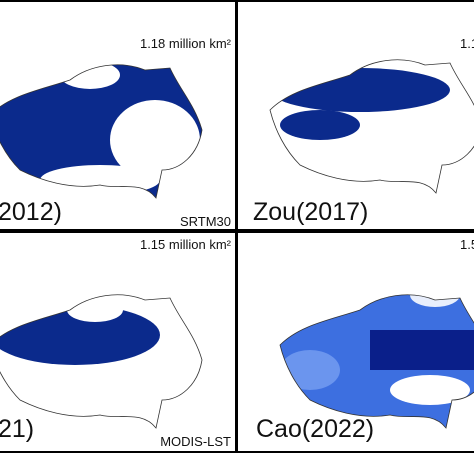 The image size is (474, 474). Describe the element at coordinates (31, 212) in the screenshot. I see `panel-label: 2012)` at that location.